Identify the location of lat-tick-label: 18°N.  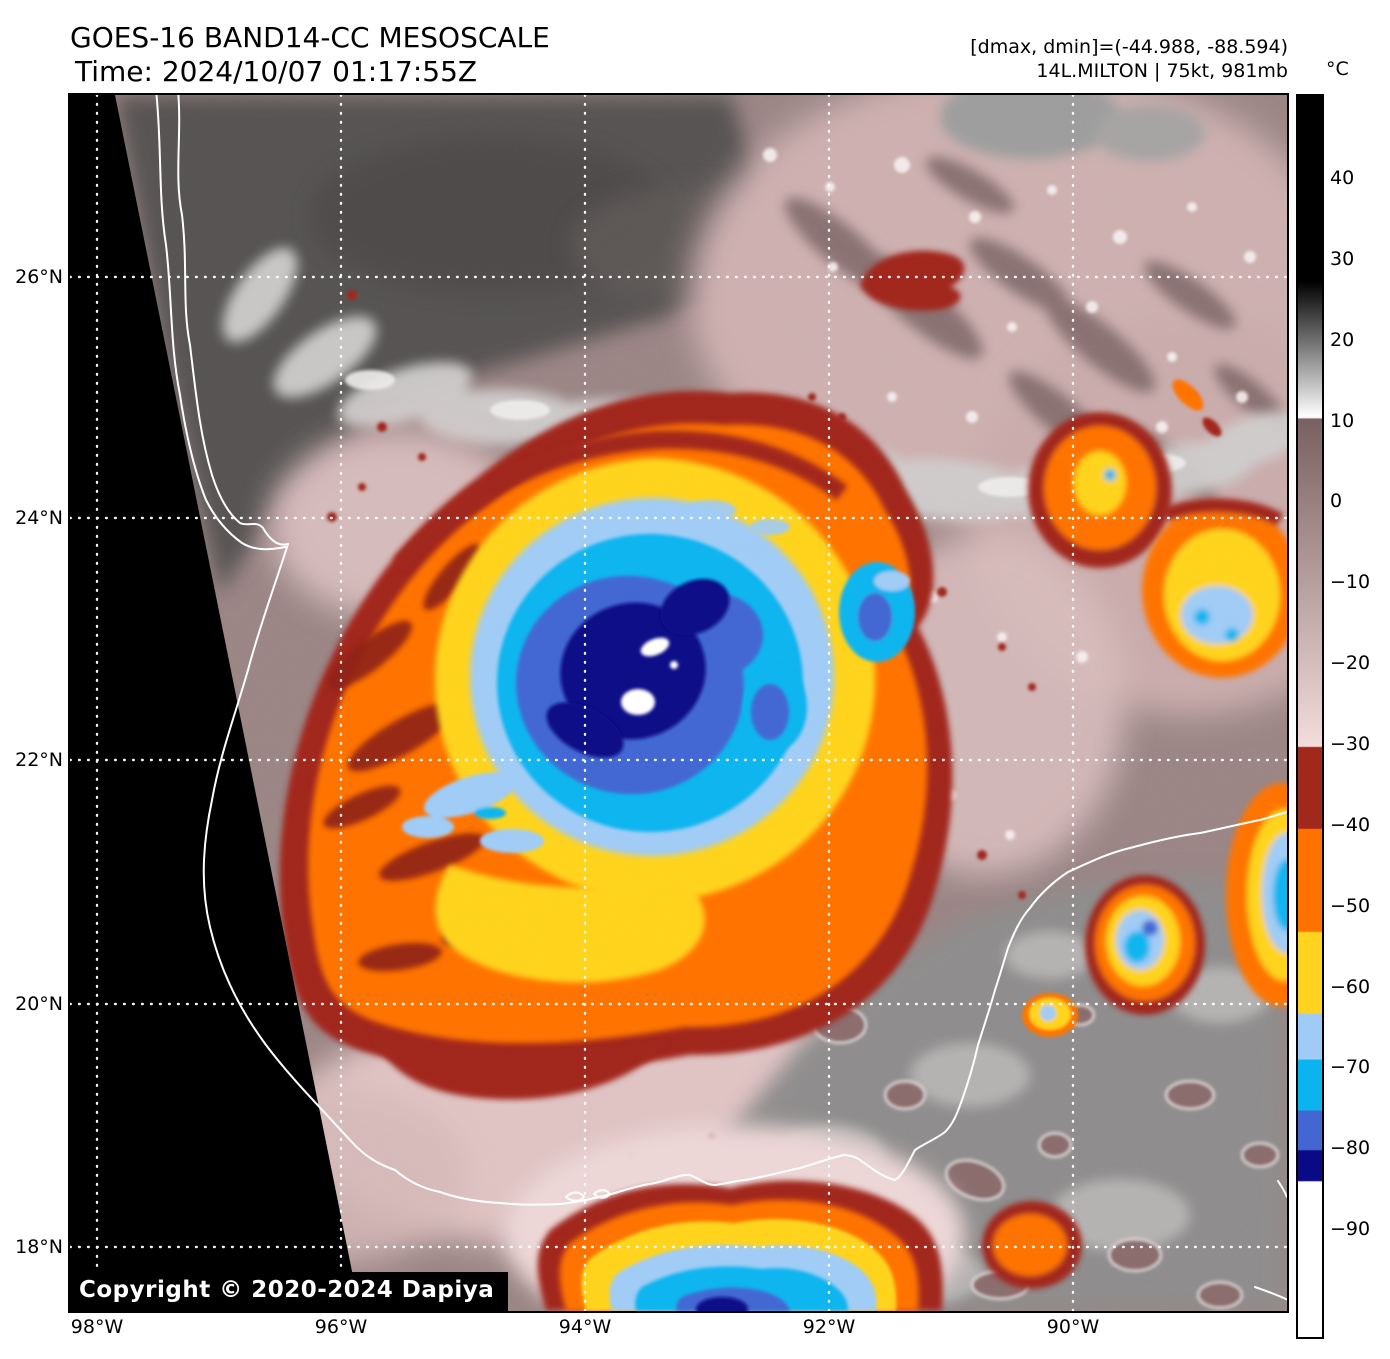
(39, 1247).